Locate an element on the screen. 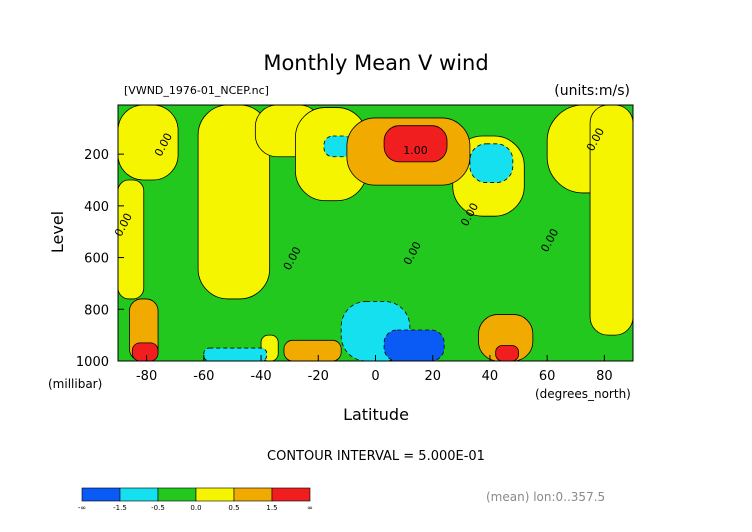  x-axis: -80 -60 -40 -20 0 20 40 60 80 is located at coordinates (374, 369).